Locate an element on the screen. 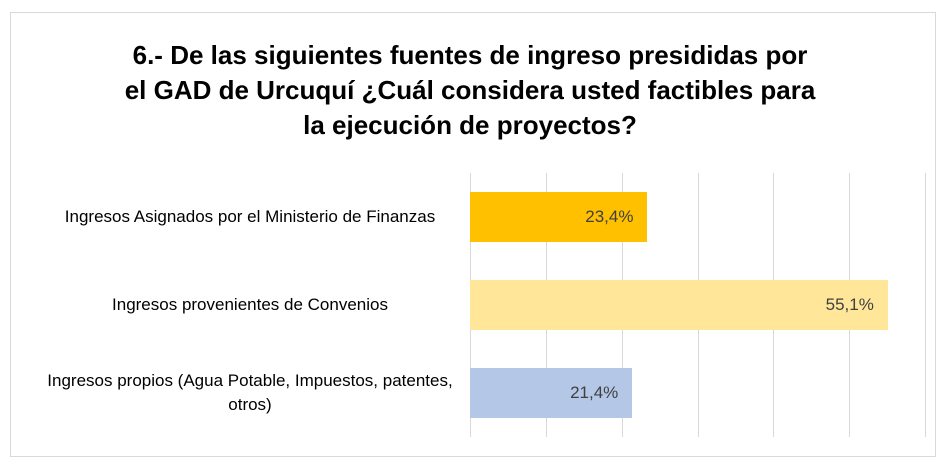 The height and width of the screenshot is (459, 940). data-label: 21,4% is located at coordinates (594, 392).